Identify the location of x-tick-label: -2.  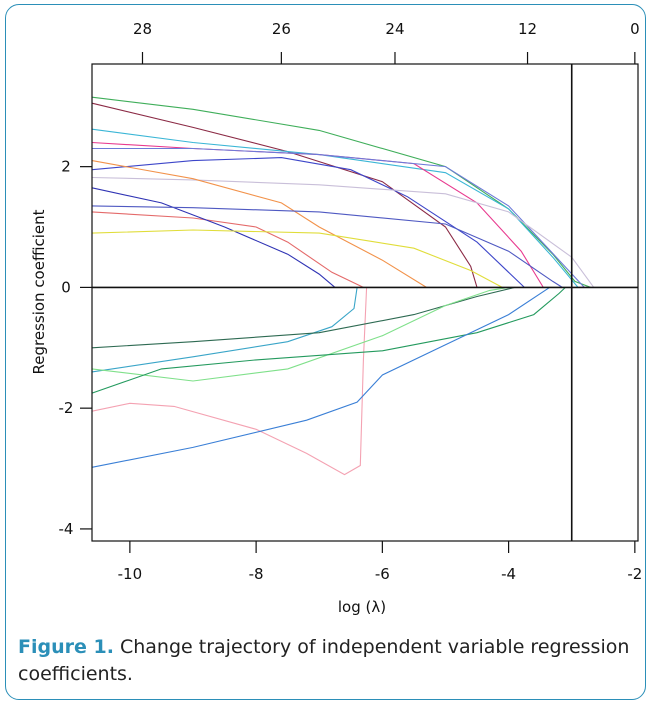
(634, 574).